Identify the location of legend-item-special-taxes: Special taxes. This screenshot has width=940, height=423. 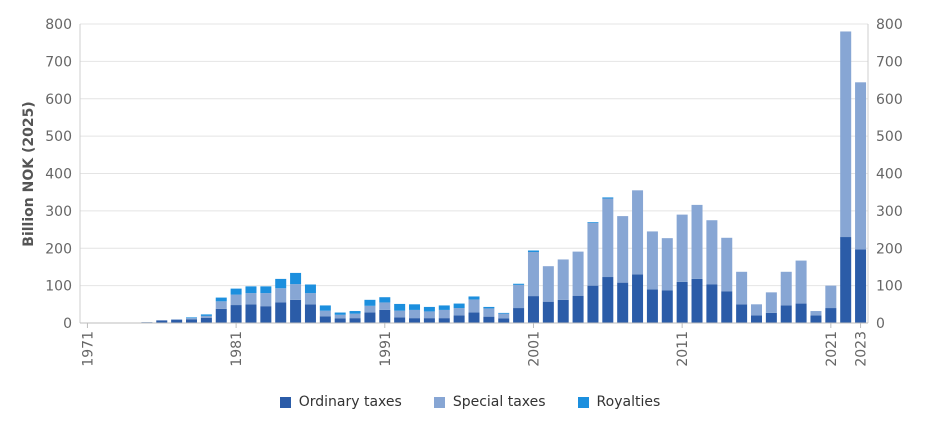
(489, 402).